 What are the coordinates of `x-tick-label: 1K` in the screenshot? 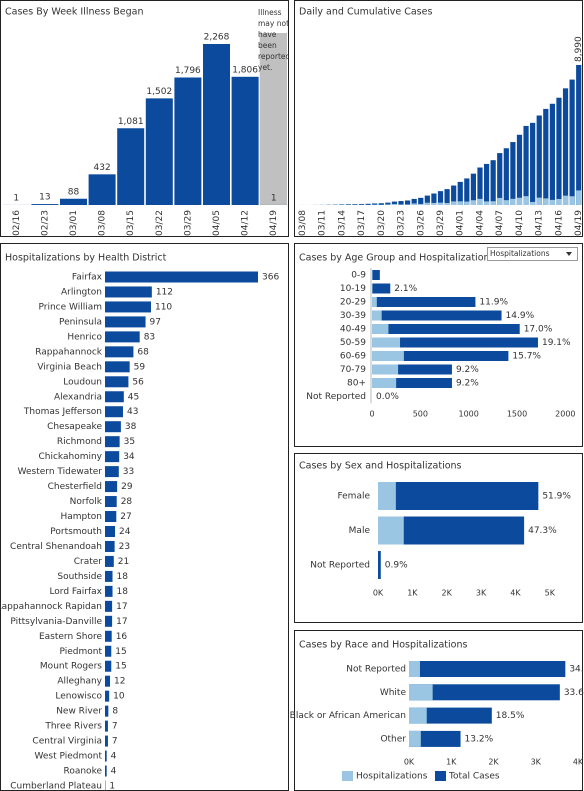 It's located at (451, 762).